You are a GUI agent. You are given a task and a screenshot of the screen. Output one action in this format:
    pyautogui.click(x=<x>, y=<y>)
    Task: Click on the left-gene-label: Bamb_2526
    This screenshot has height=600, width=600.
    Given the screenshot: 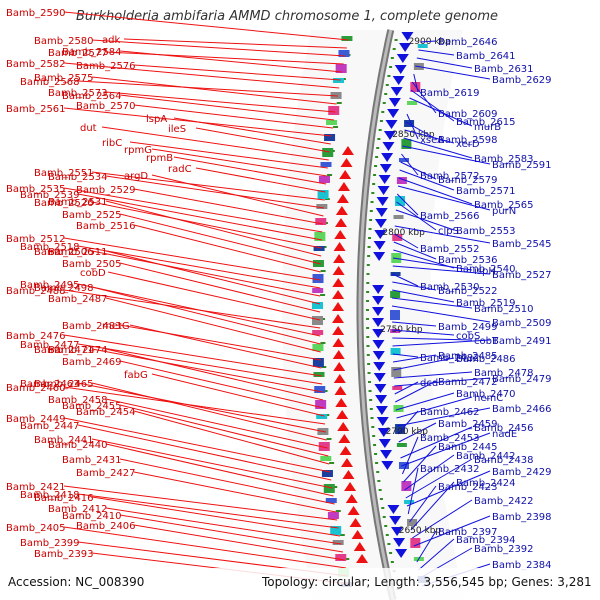 What is the action you would take?
    pyautogui.click(x=64, y=203)
    